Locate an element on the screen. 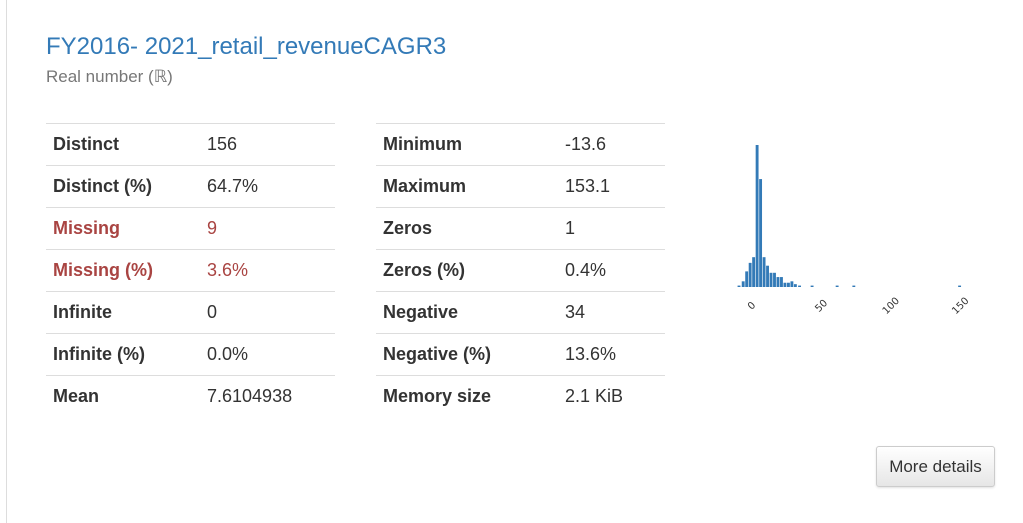  stats-right-row: Minimum -13.6 is located at coordinates (520, 144).